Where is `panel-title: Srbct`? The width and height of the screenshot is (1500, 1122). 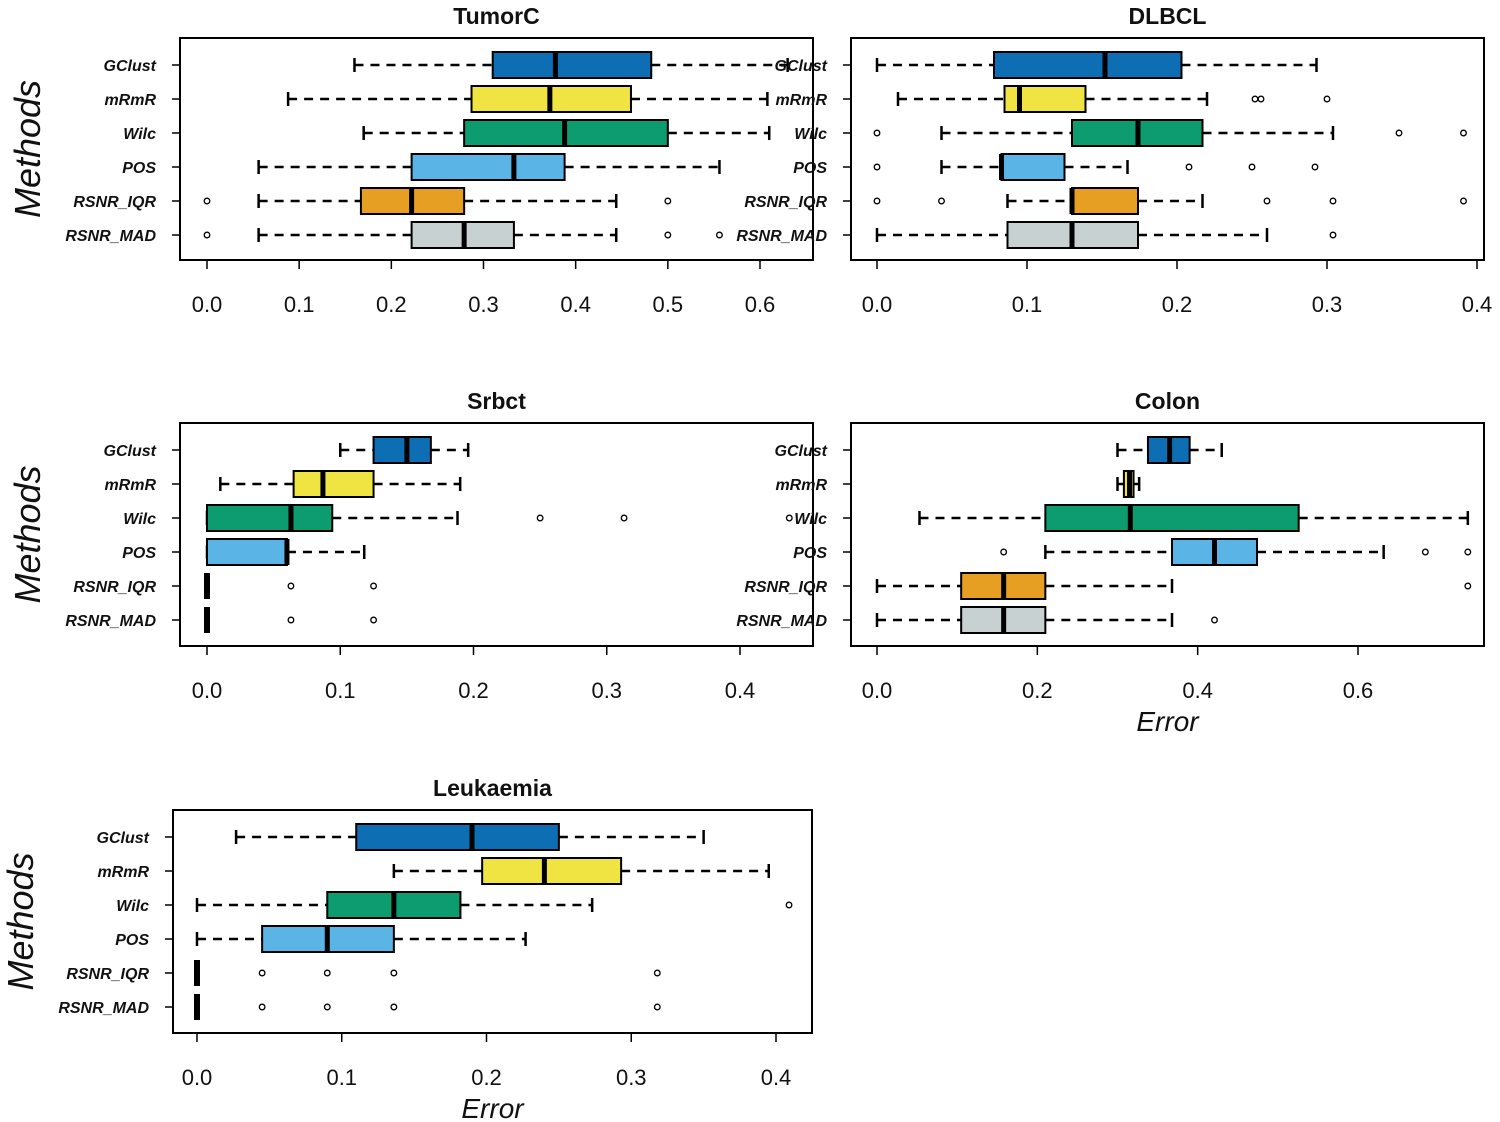 panel-title: Srbct is located at coordinates (496, 401).